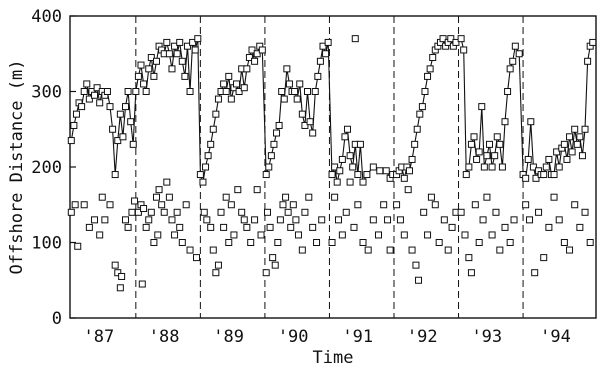 The width and height of the screenshot is (606, 368). Describe the element at coordinates (333, 358) in the screenshot. I see `x-axis-title: Time` at that location.